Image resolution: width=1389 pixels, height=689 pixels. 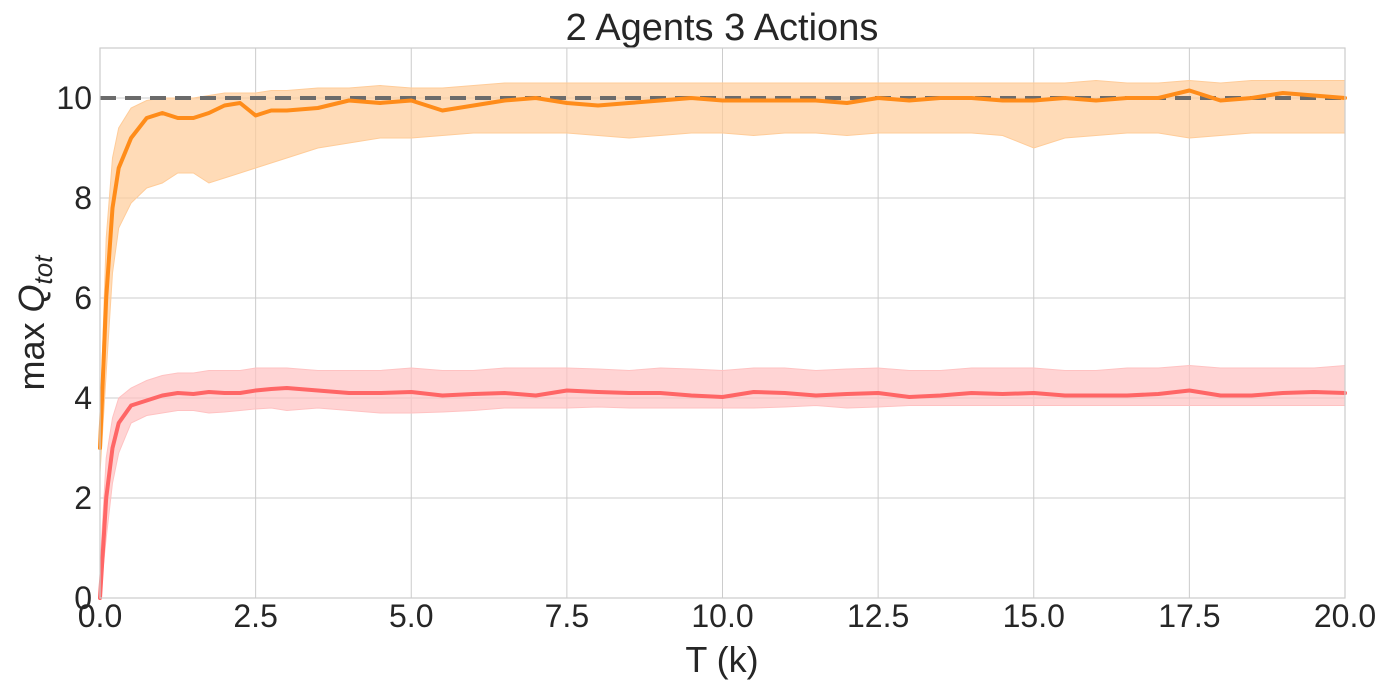 What do you see at coordinates (1034, 616) in the screenshot?
I see `x-tick-label: 15.0` at bounding box center [1034, 616].